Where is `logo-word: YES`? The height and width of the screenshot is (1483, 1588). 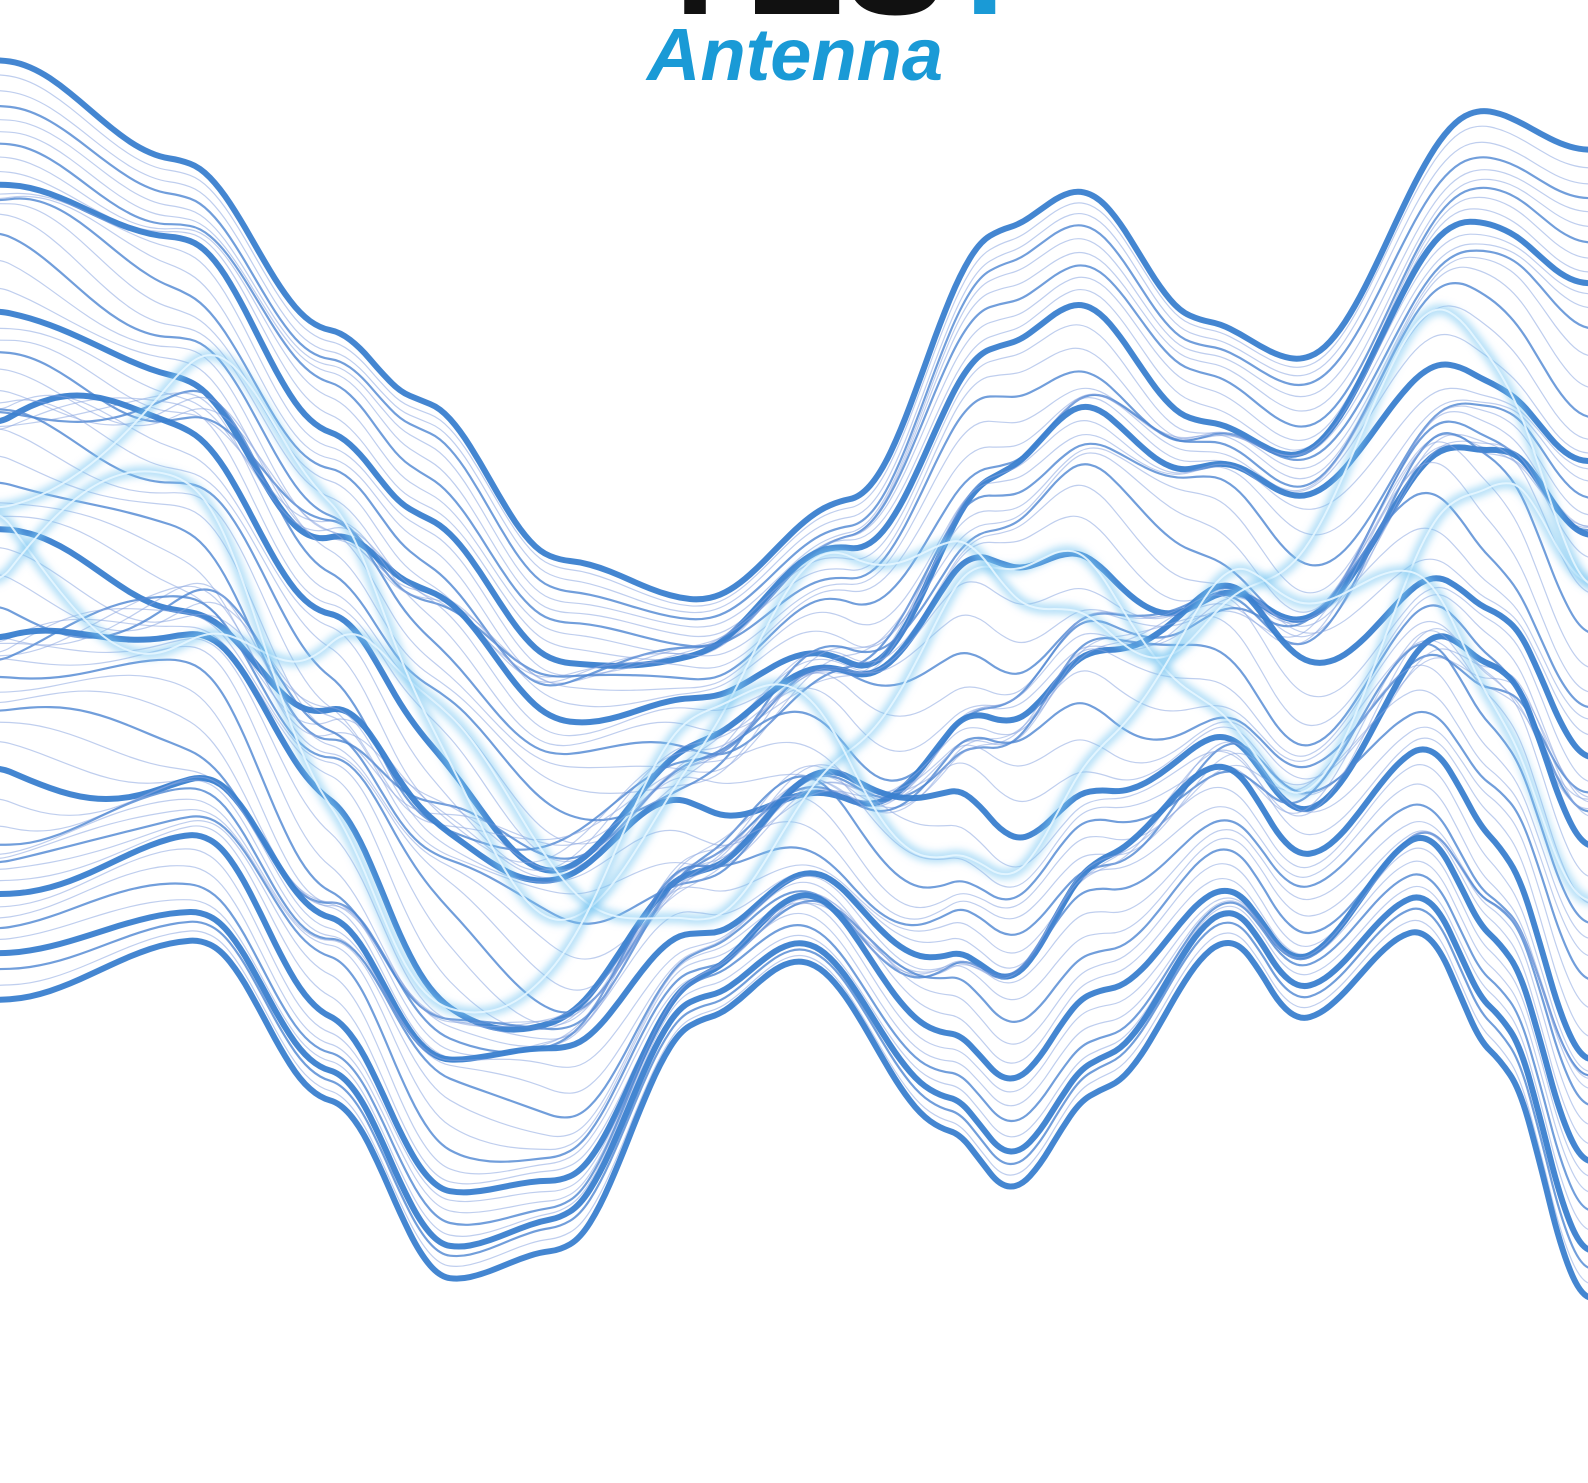 logo-word: YES is located at coordinates (795, 23).